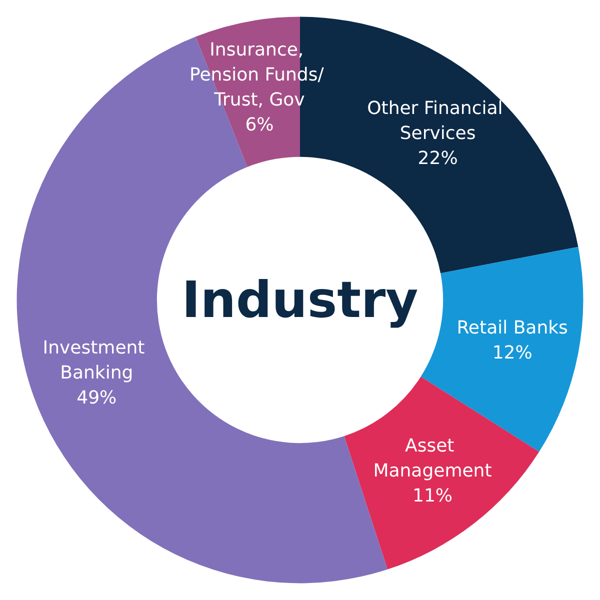 The height and width of the screenshot is (600, 600). I want to click on data-label: 22%, so click(438, 158).